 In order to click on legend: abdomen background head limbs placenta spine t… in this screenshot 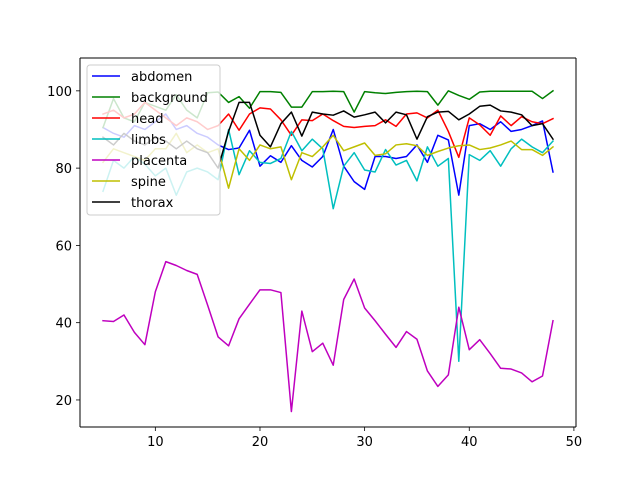, I will do `click(153, 140)`.